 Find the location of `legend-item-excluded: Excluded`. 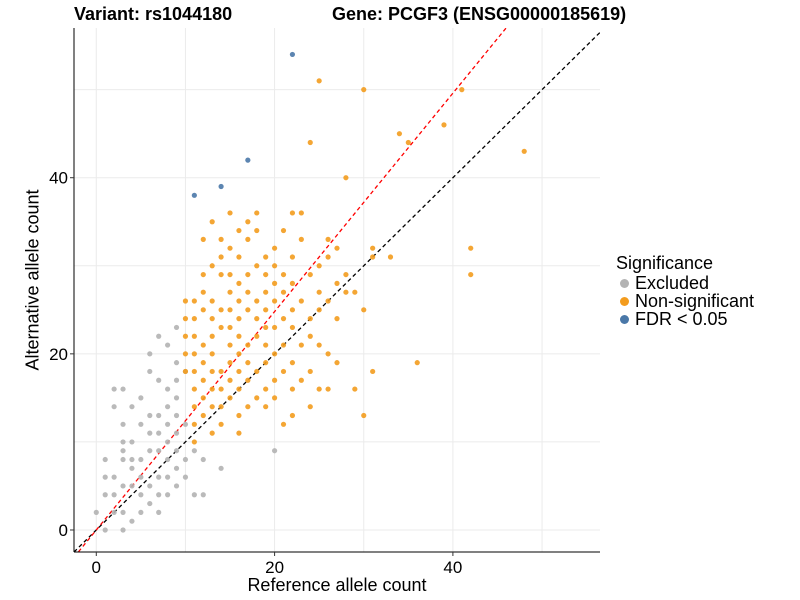

legend-item-excluded: Excluded is located at coordinates (685, 283).